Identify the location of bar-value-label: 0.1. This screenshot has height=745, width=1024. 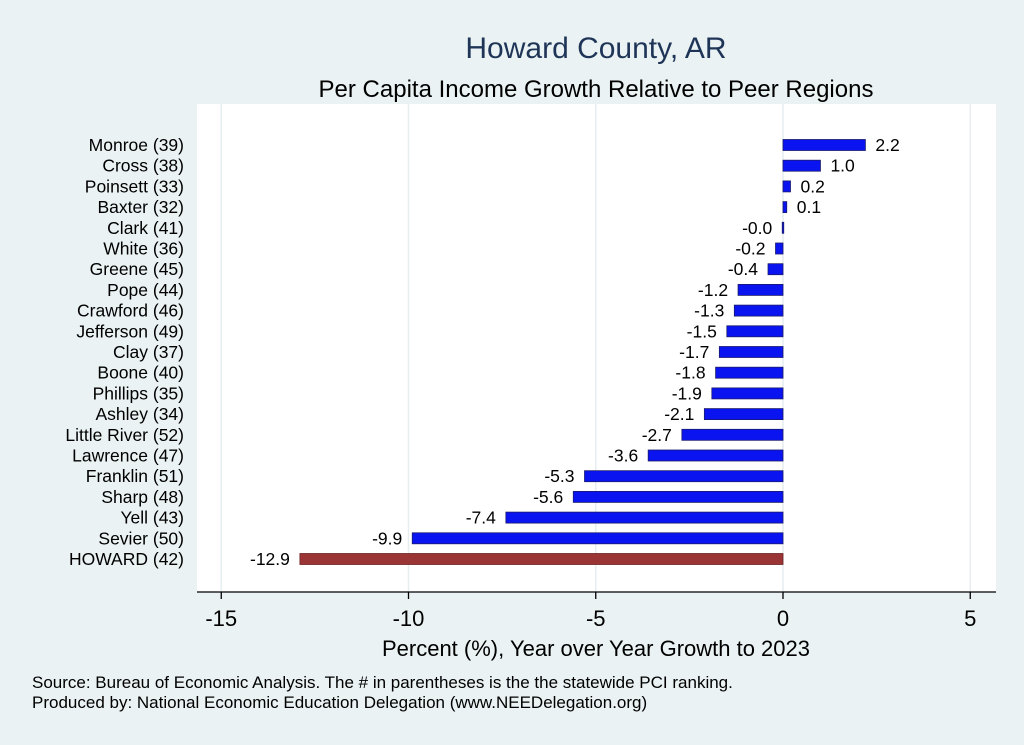
(809, 207).